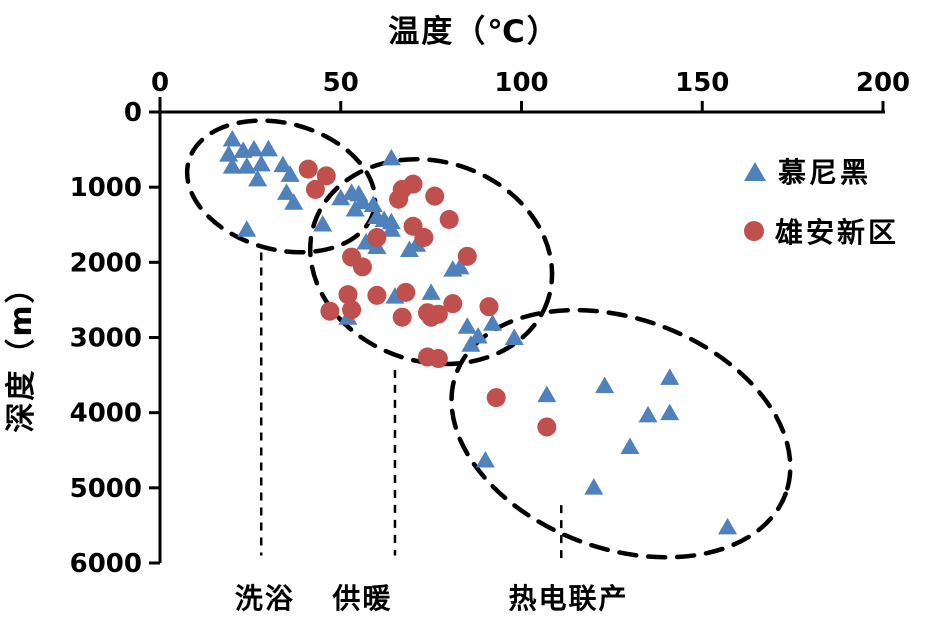  Describe the element at coordinates (160, 83) in the screenshot. I see `x-axis-tick-label: 0` at that location.